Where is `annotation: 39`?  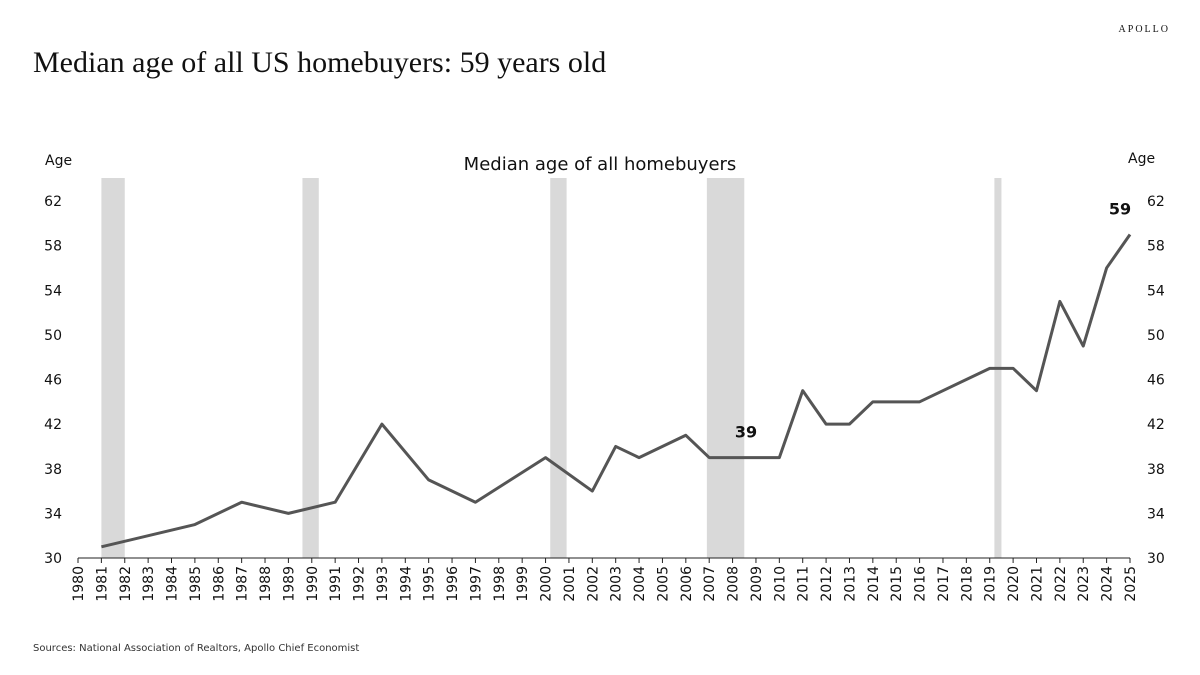
annotation: 39 is located at coordinates (746, 432).